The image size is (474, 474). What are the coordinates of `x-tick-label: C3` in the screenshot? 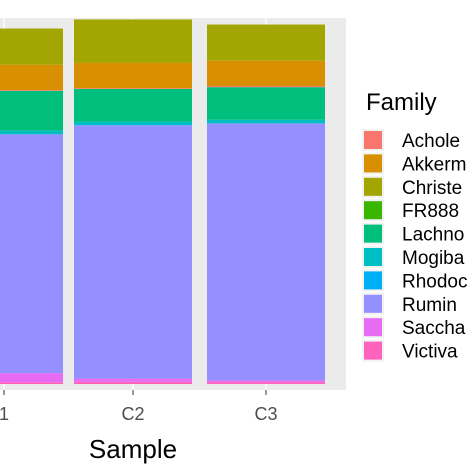 It's located at (265, 414).